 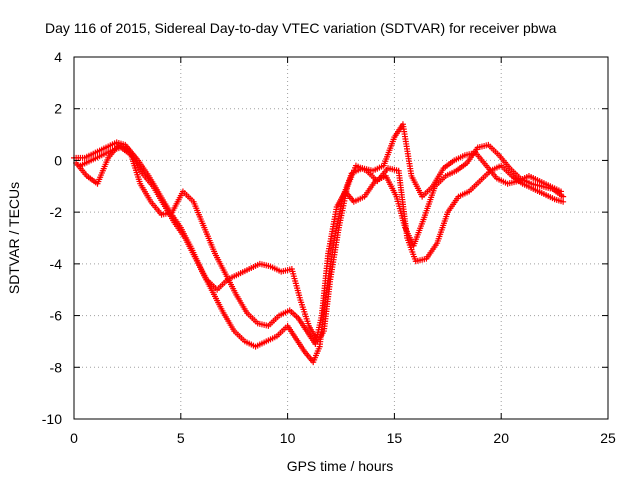 I want to click on y-tick-label: 4, so click(x=58, y=57).